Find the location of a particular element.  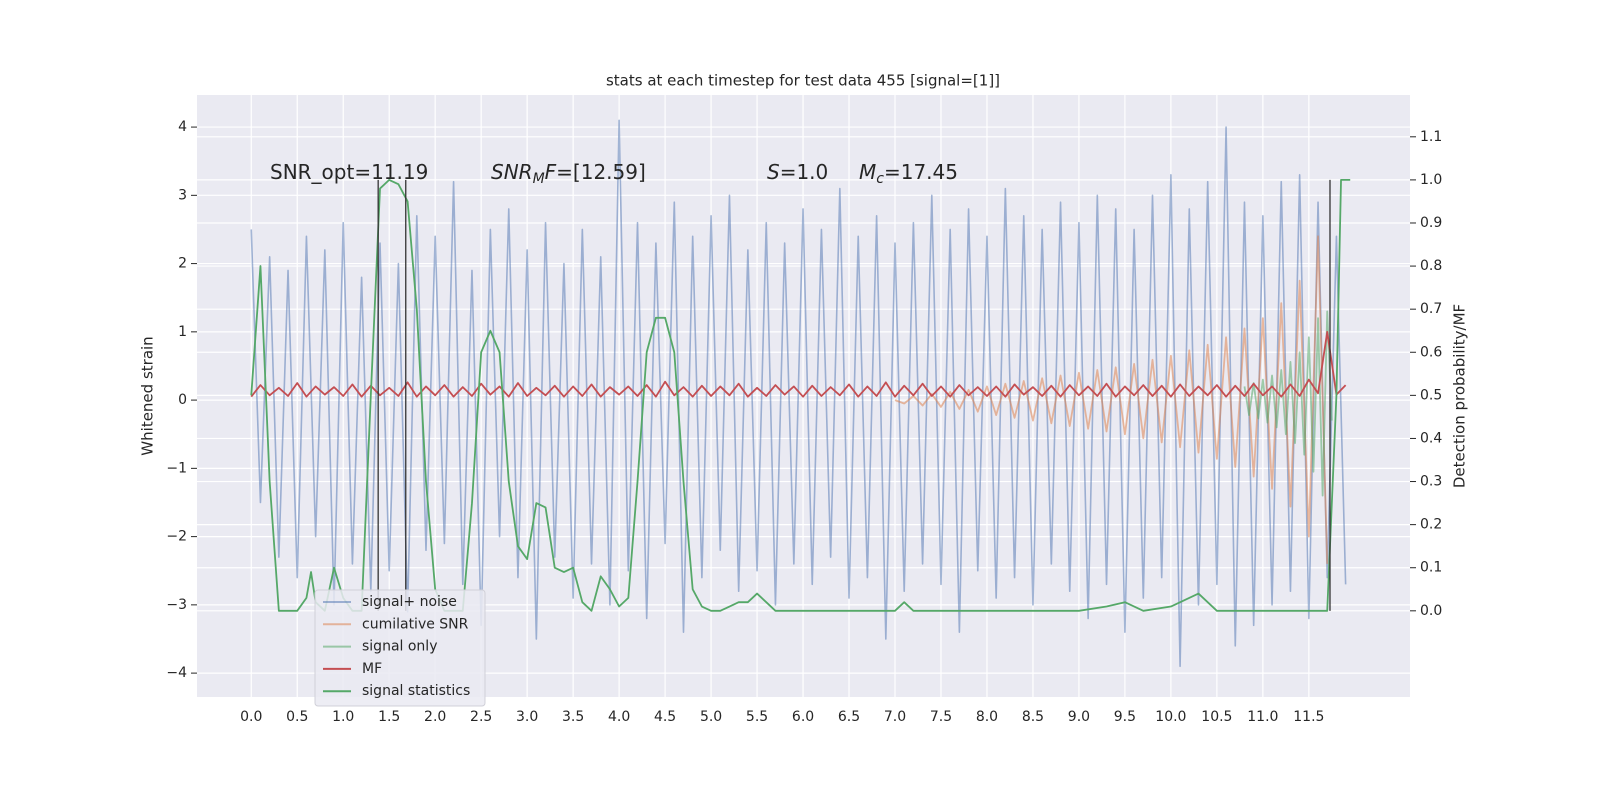

y-tick-label: −1 is located at coordinates (176, 468).